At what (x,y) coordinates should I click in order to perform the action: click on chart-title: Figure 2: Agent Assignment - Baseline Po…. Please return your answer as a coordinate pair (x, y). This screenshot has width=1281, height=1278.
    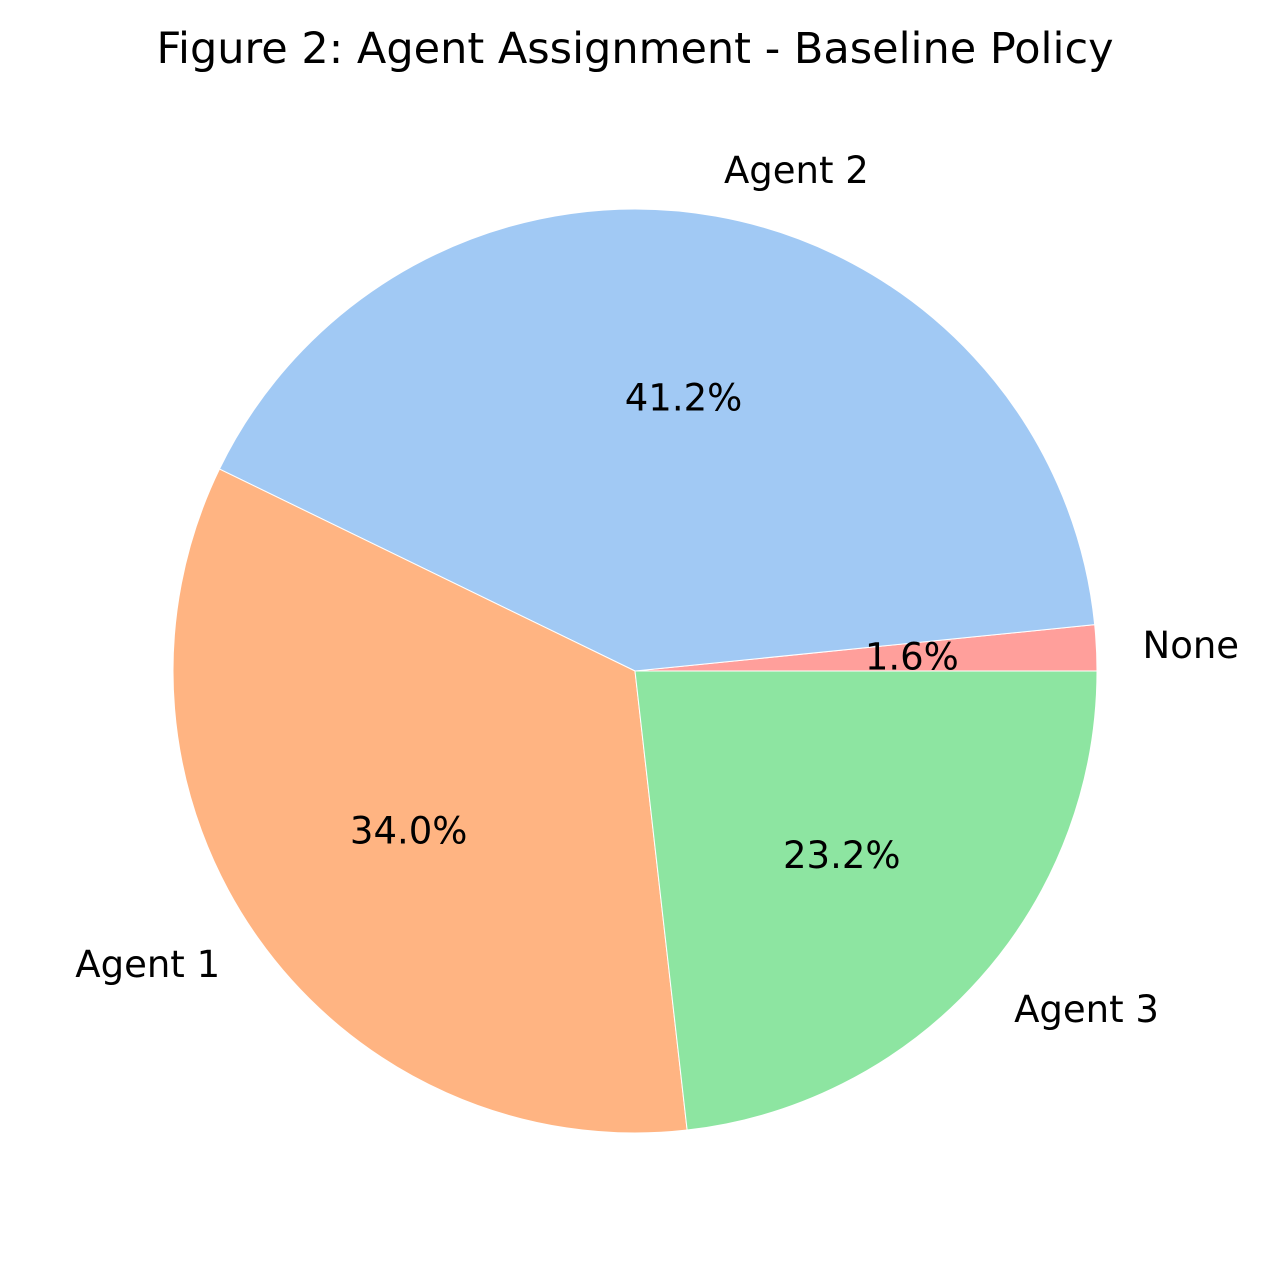
    Looking at the image, I should click on (635, 49).